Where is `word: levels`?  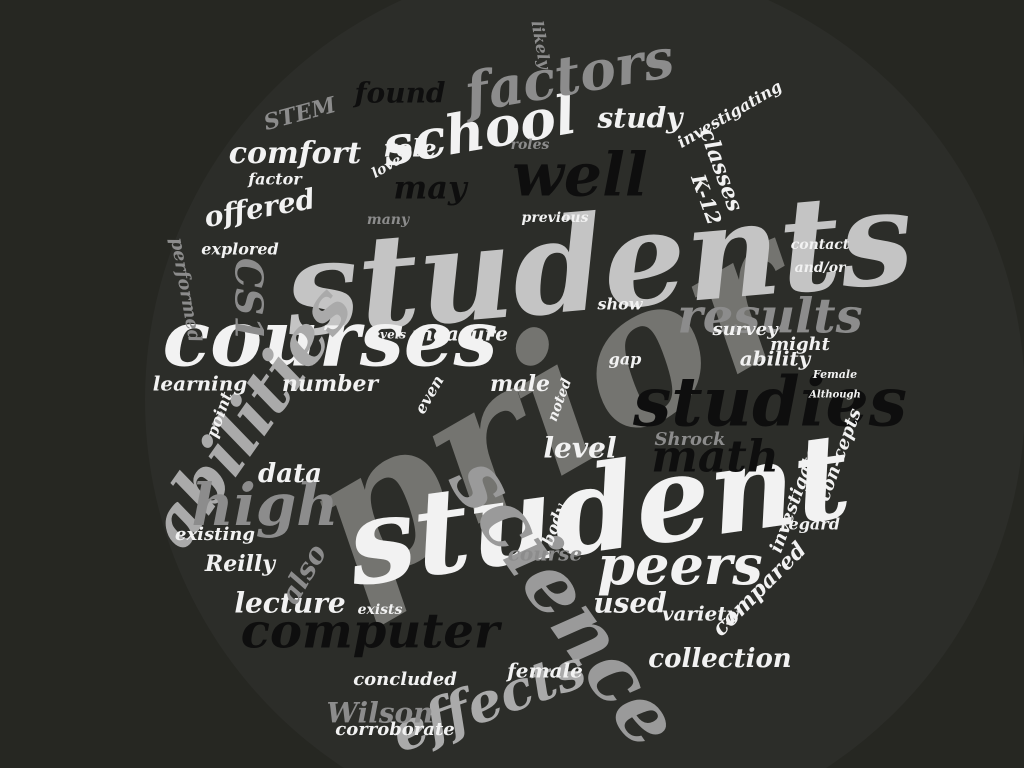
word: levels is located at coordinates (387, 335).